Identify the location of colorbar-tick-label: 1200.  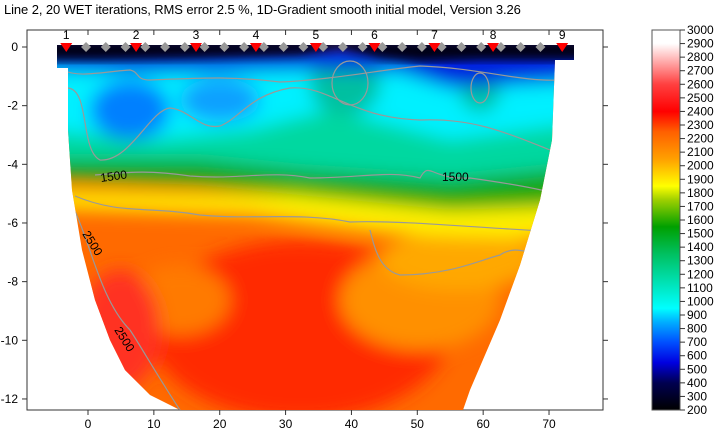
(700, 274).